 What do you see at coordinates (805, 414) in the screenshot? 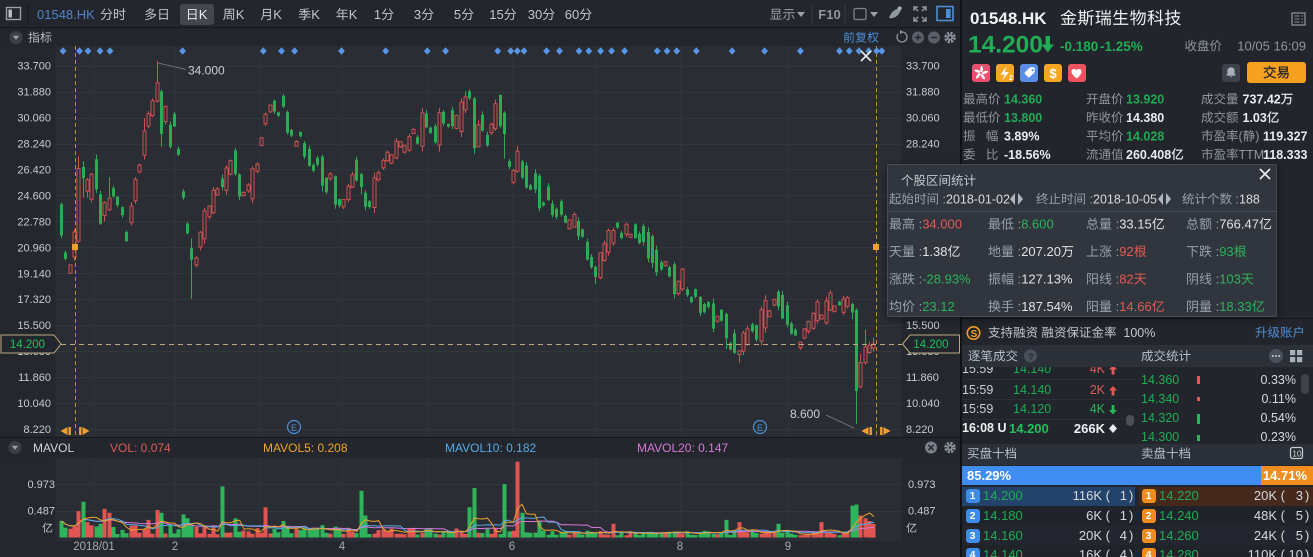
I see `svg-text: 8.600` at bounding box center [805, 414].